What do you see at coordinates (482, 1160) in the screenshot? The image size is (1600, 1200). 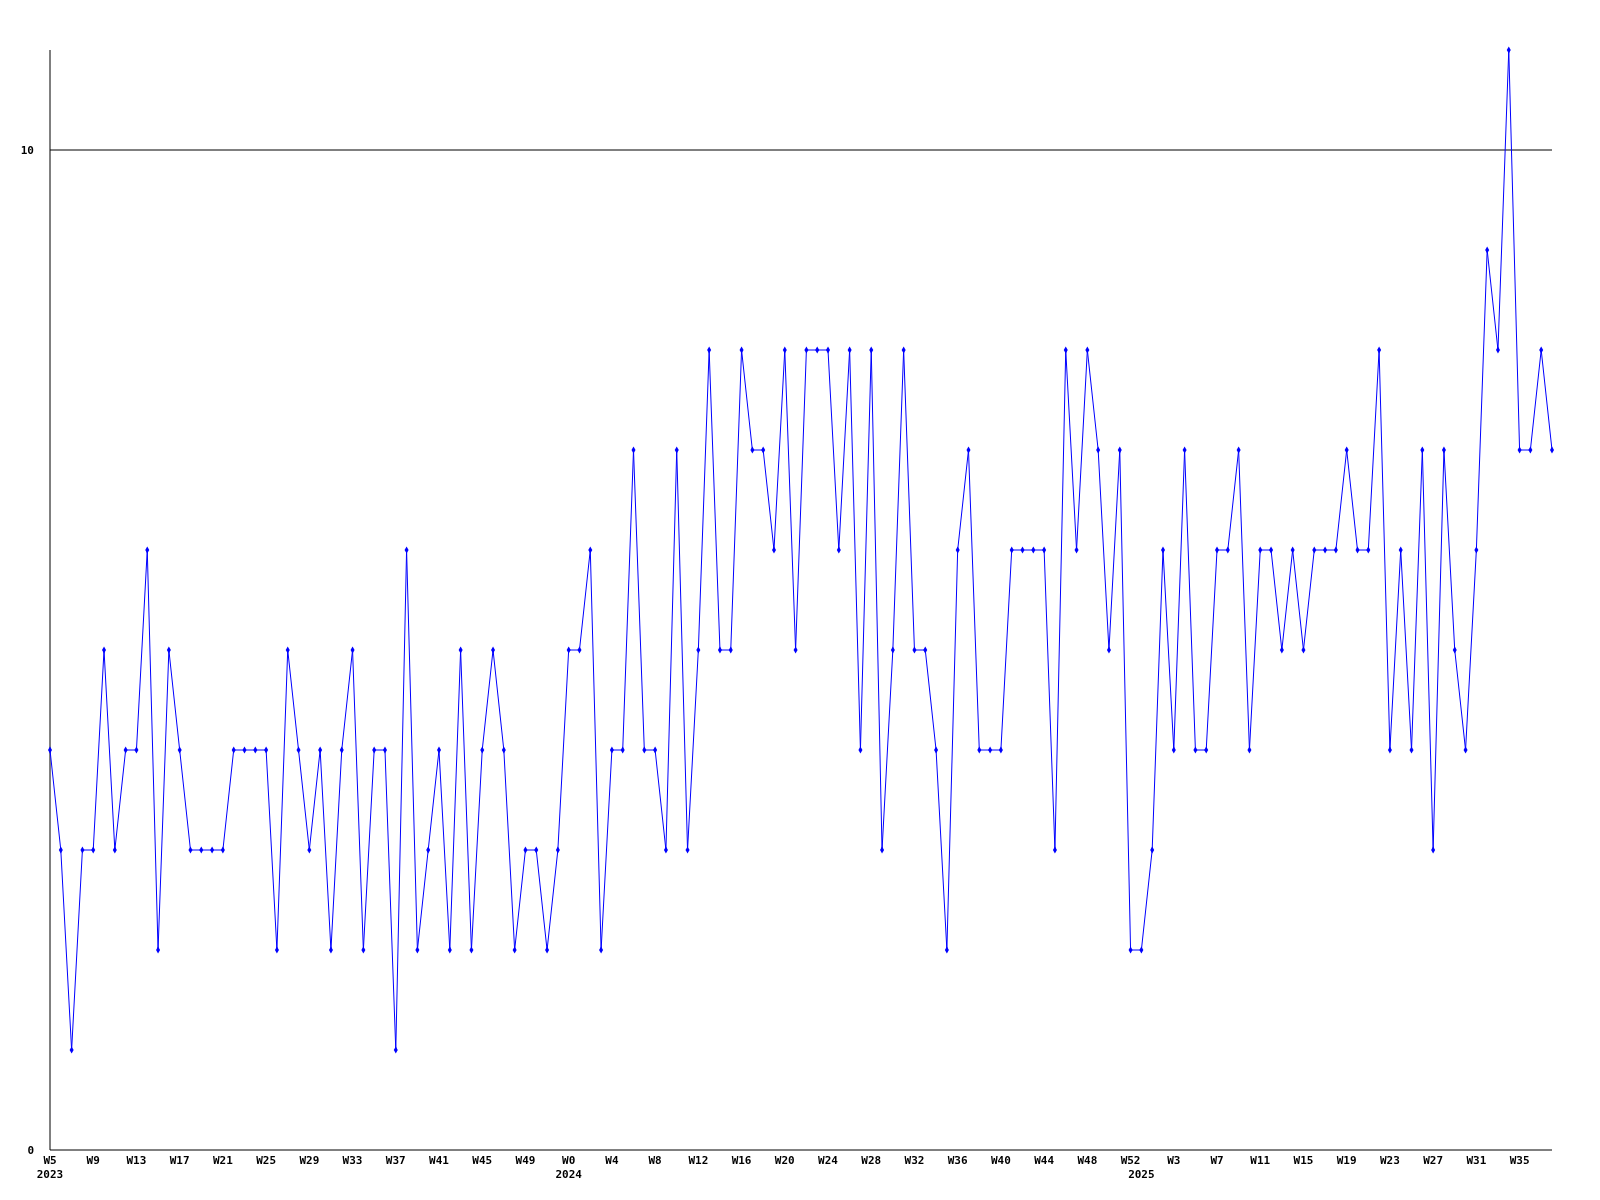 I see `x-tick-label: W45` at bounding box center [482, 1160].